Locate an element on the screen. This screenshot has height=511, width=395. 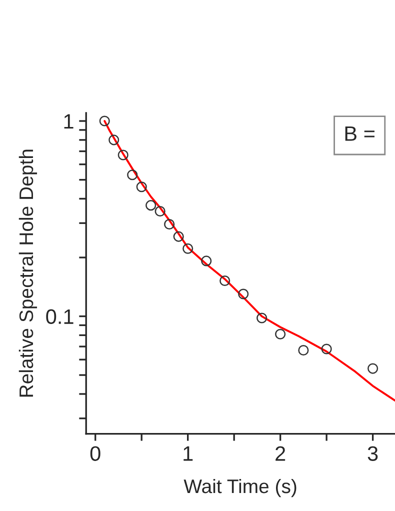
annotation: B = is located at coordinates (359, 133).